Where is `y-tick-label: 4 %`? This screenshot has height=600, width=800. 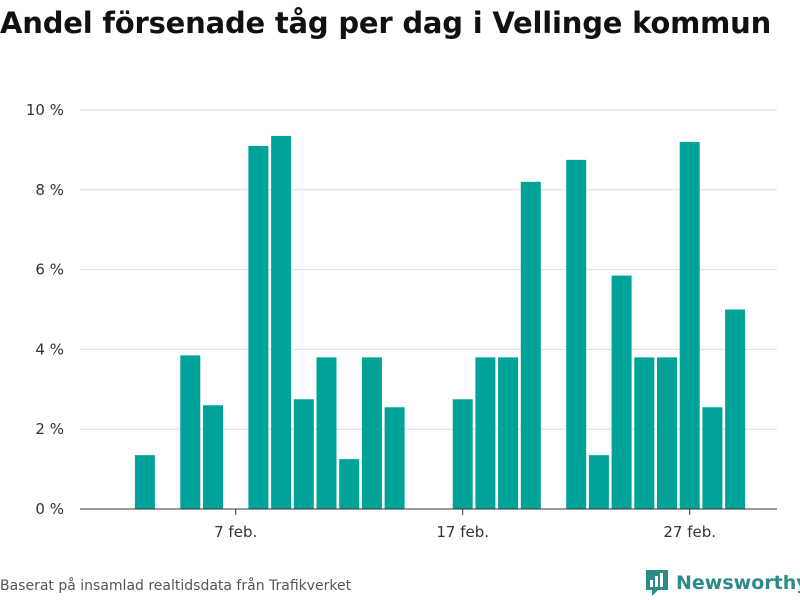 y-tick-label: 4 % is located at coordinates (49, 349).